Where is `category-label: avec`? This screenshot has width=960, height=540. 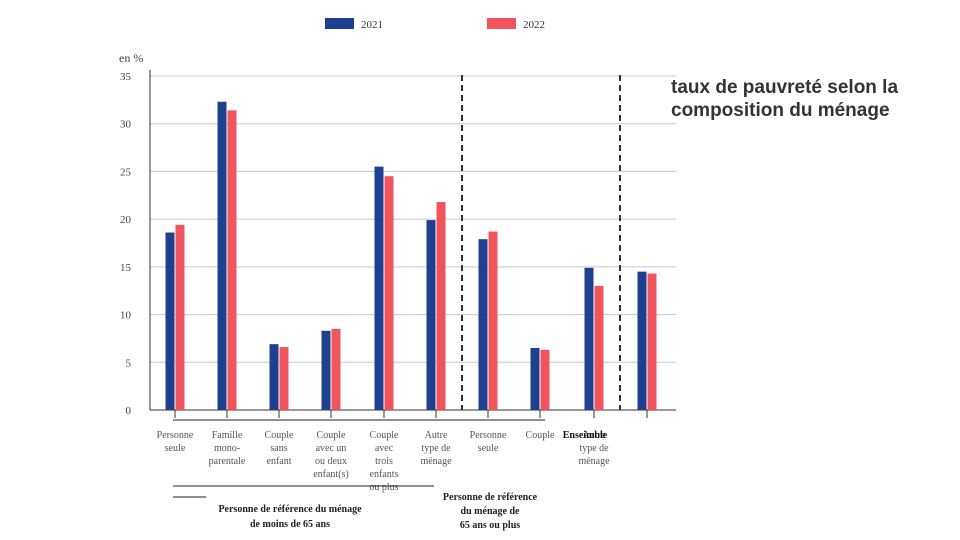
category-label: avec is located at coordinates (384, 448).